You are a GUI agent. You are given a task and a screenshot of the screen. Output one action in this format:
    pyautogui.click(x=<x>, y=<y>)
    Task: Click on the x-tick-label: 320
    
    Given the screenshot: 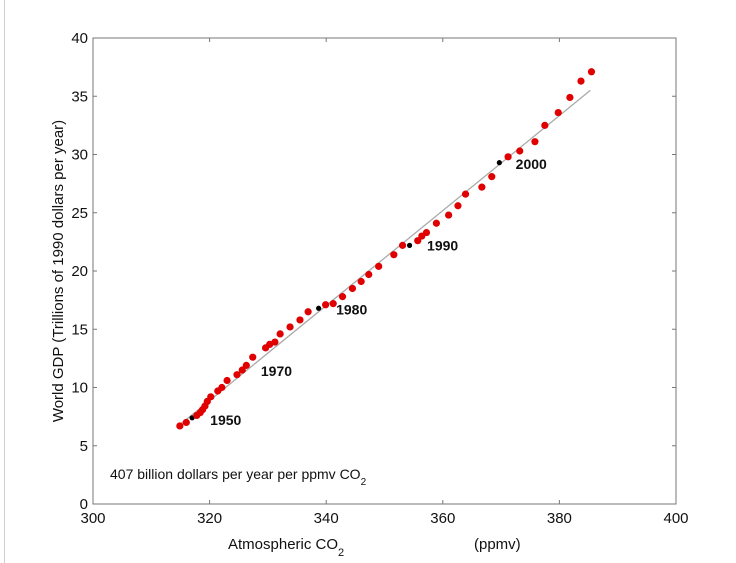 What is the action you would take?
    pyautogui.click(x=209, y=518)
    